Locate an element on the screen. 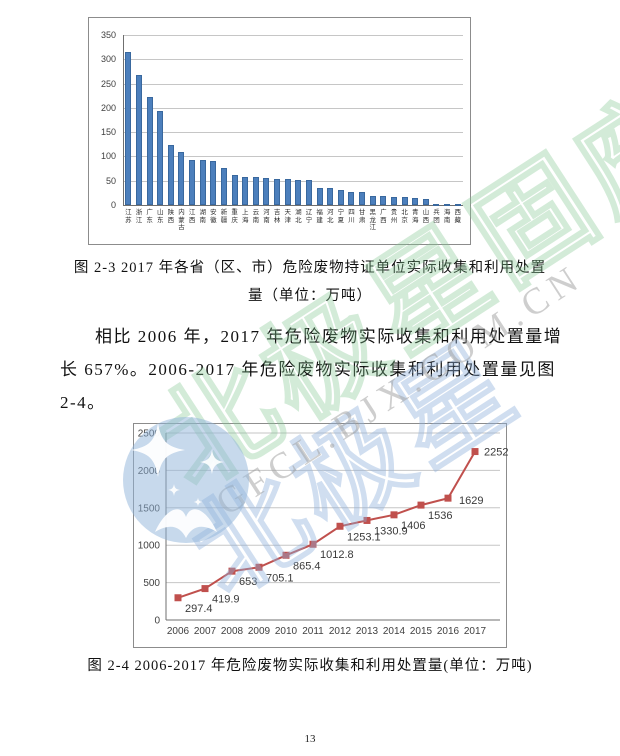 The width and height of the screenshot is (620, 756). y-axis-label: 300 is located at coordinates (108, 59).